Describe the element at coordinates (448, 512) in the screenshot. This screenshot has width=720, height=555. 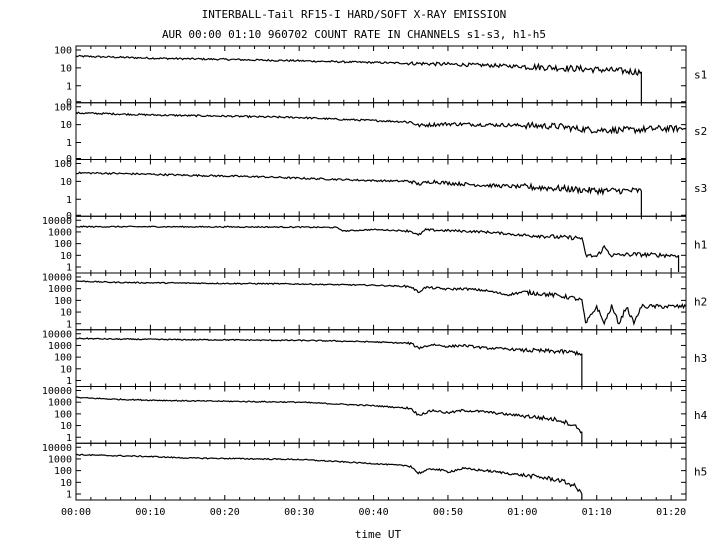
I see `x-tick-label: 00:50` at that location.